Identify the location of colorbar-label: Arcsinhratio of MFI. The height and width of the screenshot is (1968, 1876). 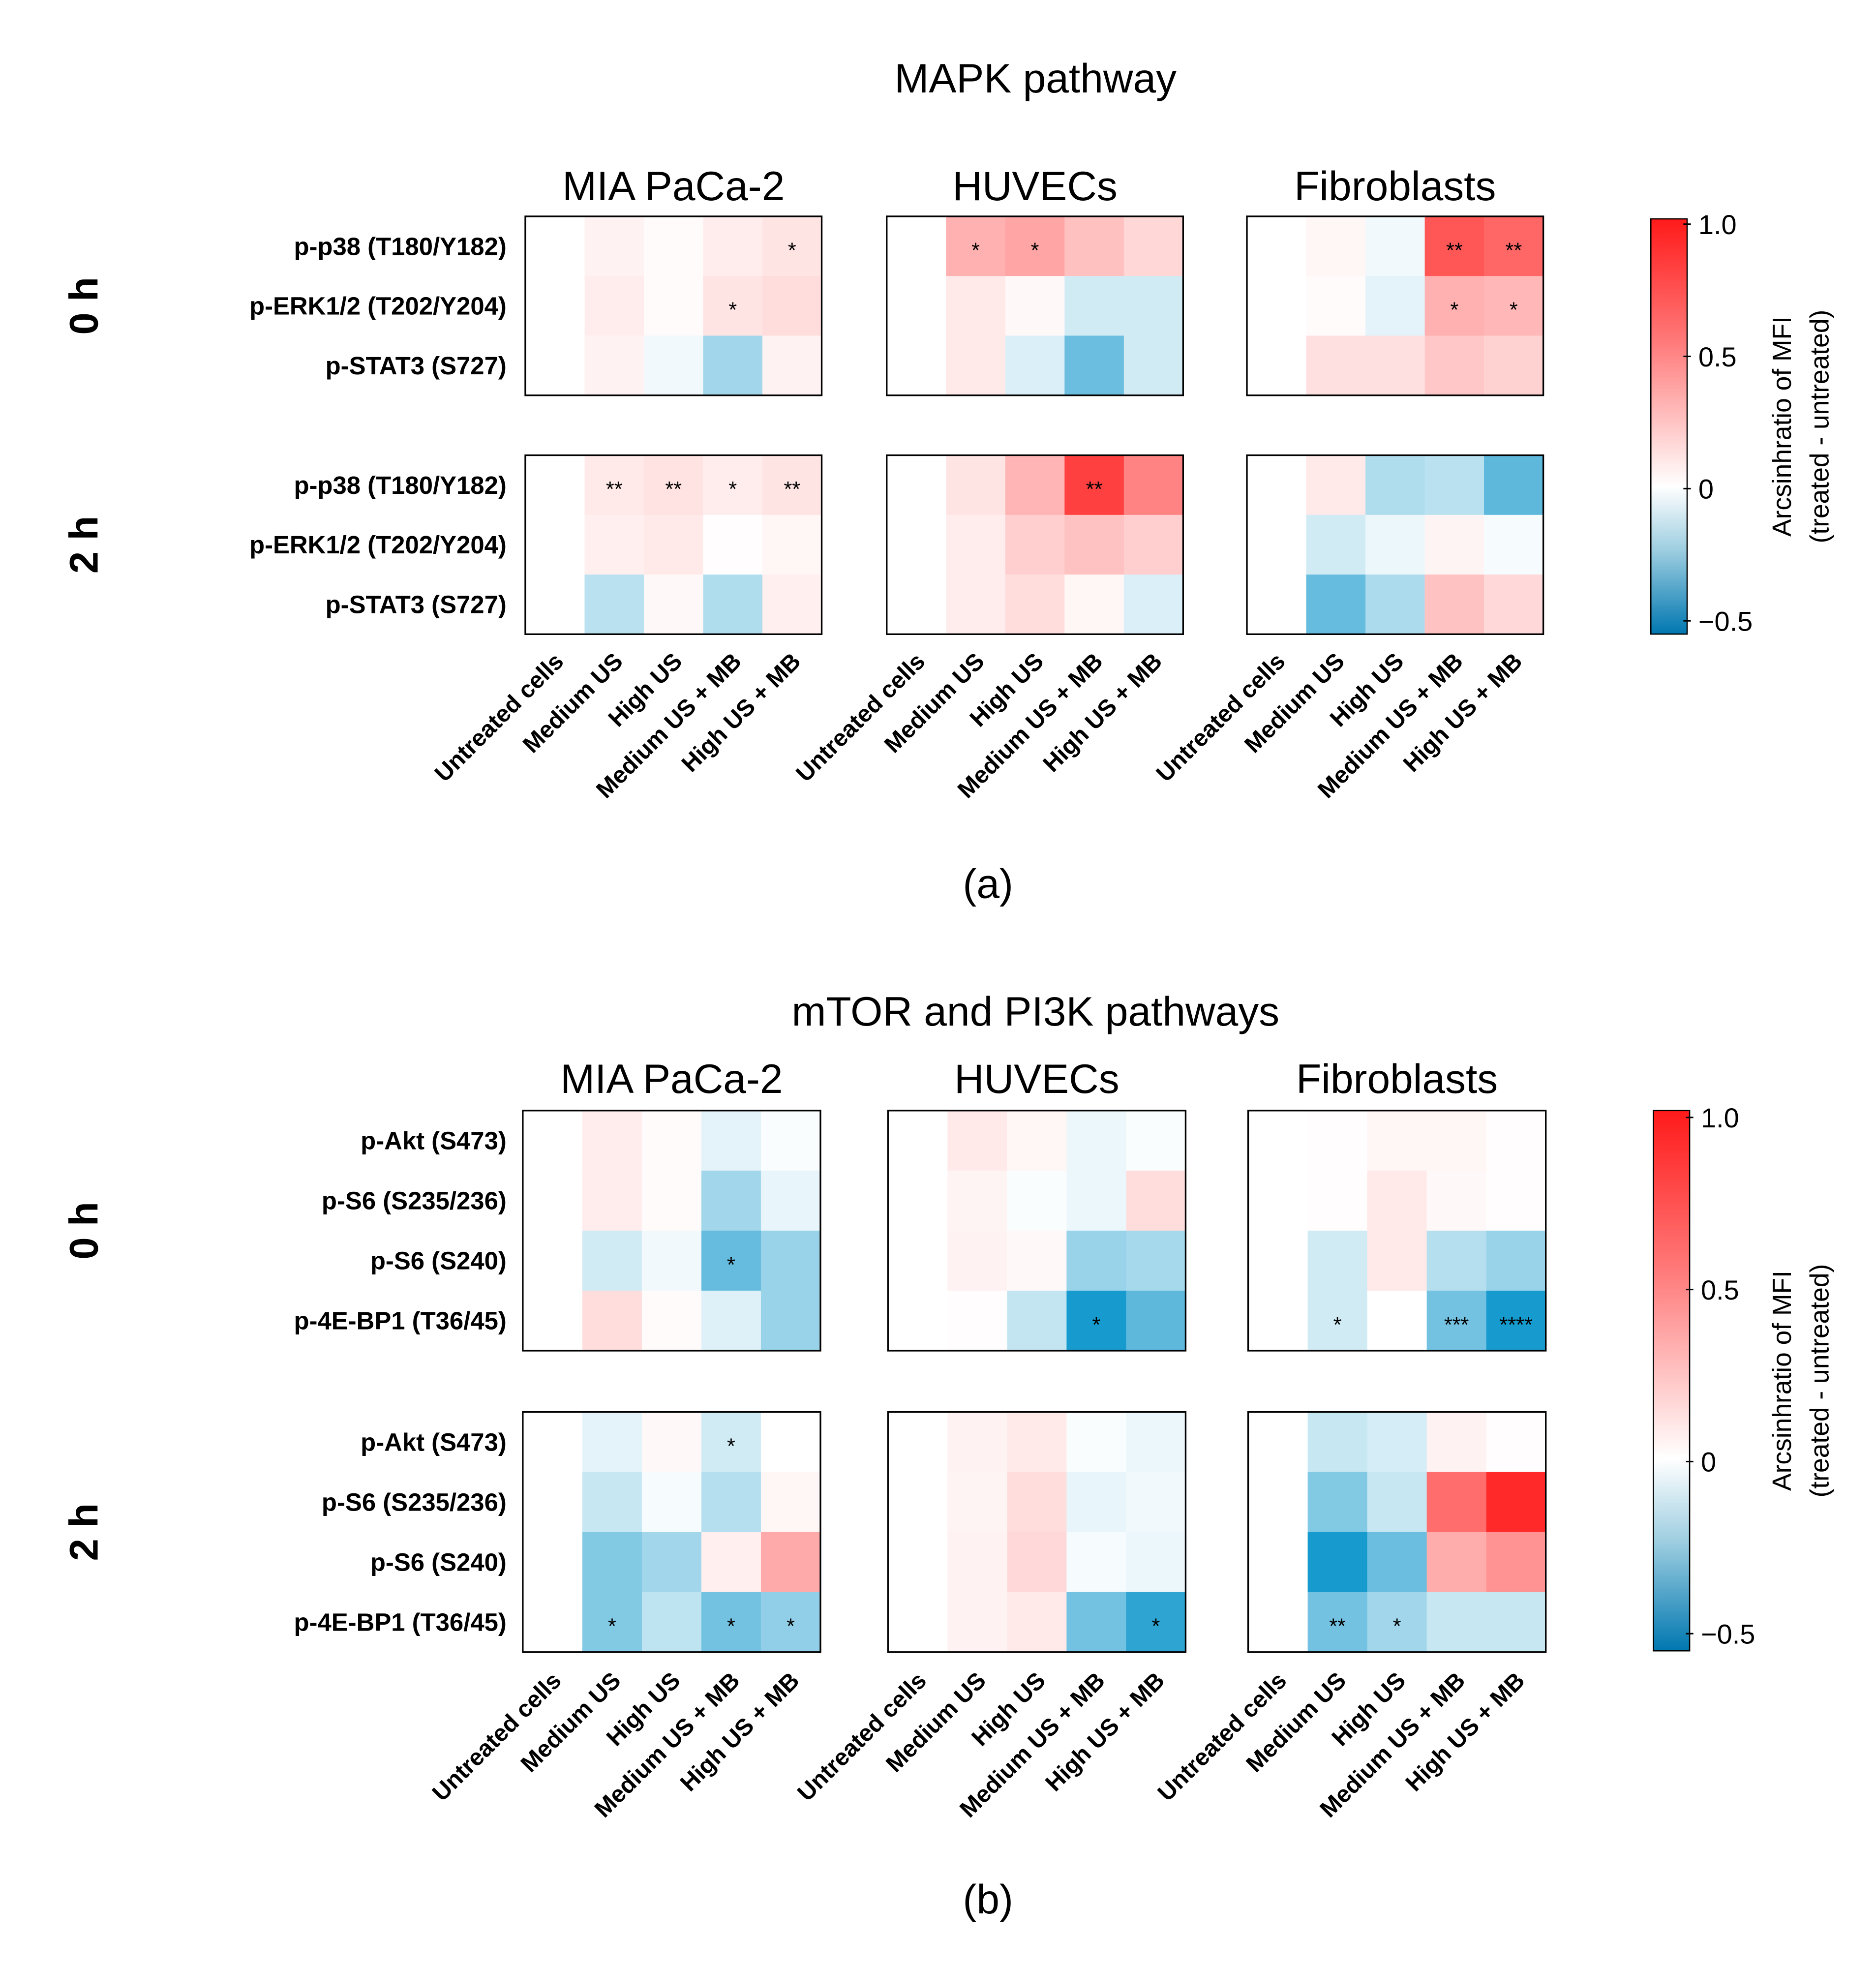
(1782, 427).